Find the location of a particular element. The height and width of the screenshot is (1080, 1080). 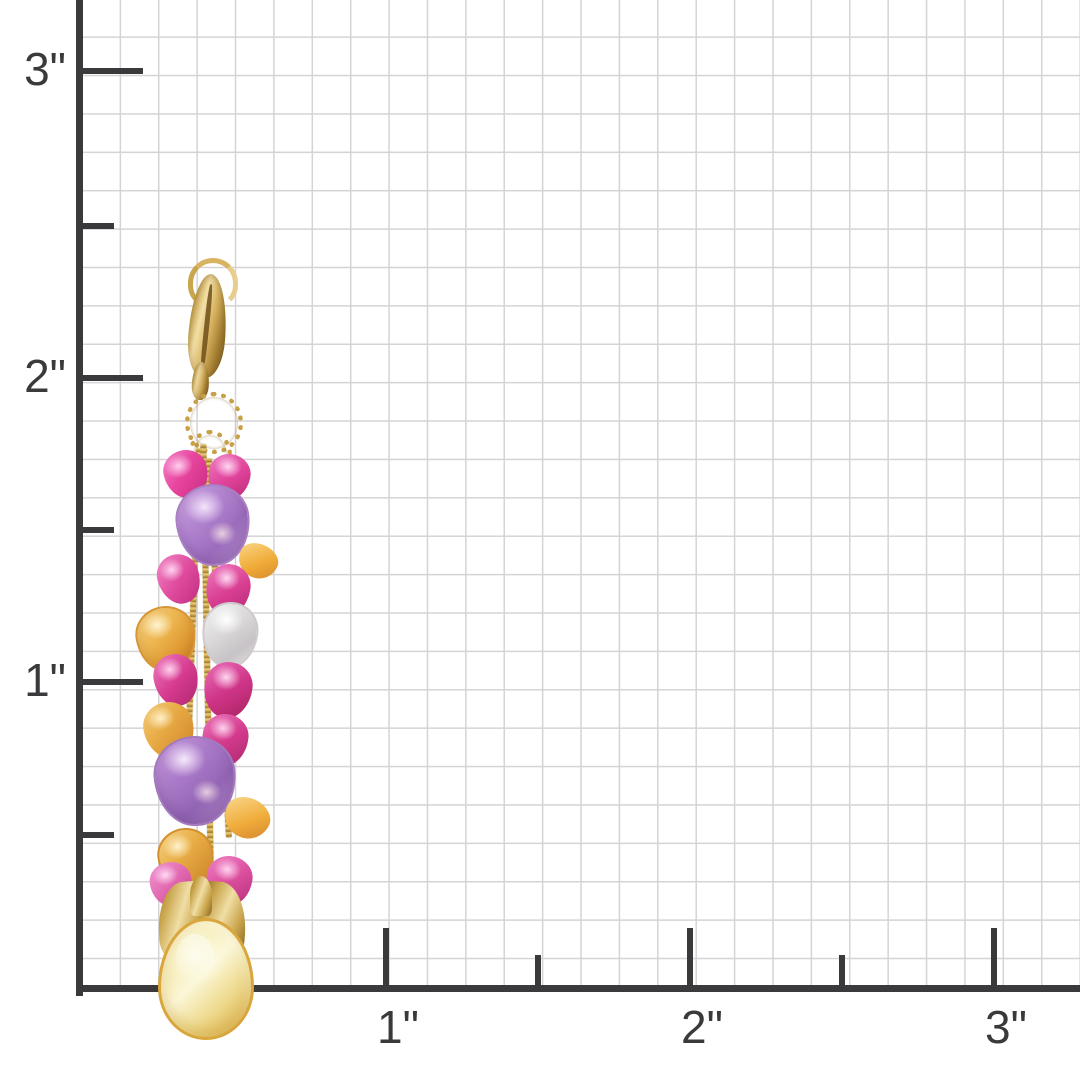

vertical-ruler-axis is located at coordinates (79, 498).